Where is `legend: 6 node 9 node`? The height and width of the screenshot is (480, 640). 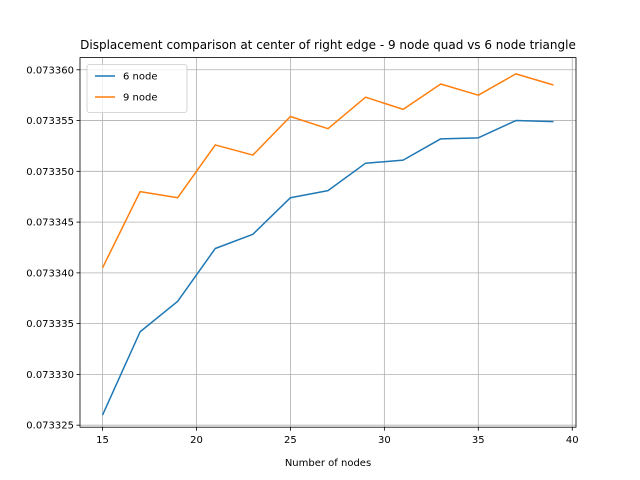
legend: 6 node 9 node is located at coordinates (137, 88).